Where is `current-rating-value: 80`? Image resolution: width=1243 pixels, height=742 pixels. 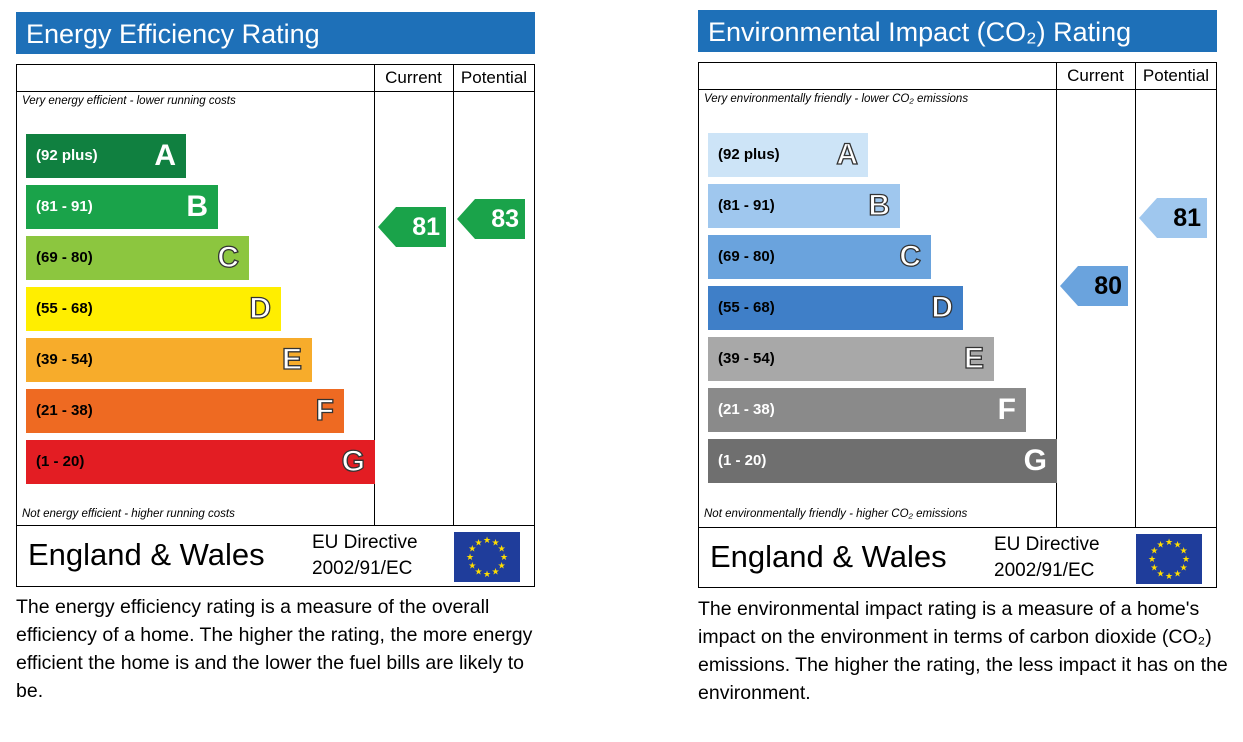 current-rating-value: 80 is located at coordinates (1108, 286).